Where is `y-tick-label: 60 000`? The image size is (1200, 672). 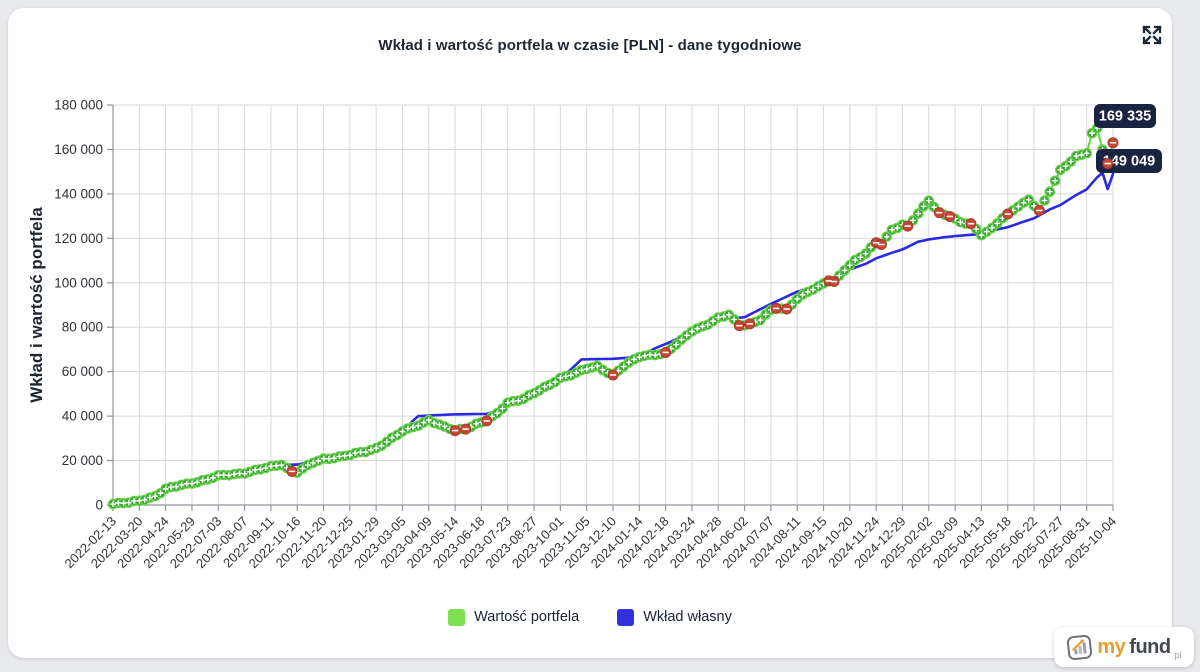 y-tick-label: 60 000 is located at coordinates (82, 371).